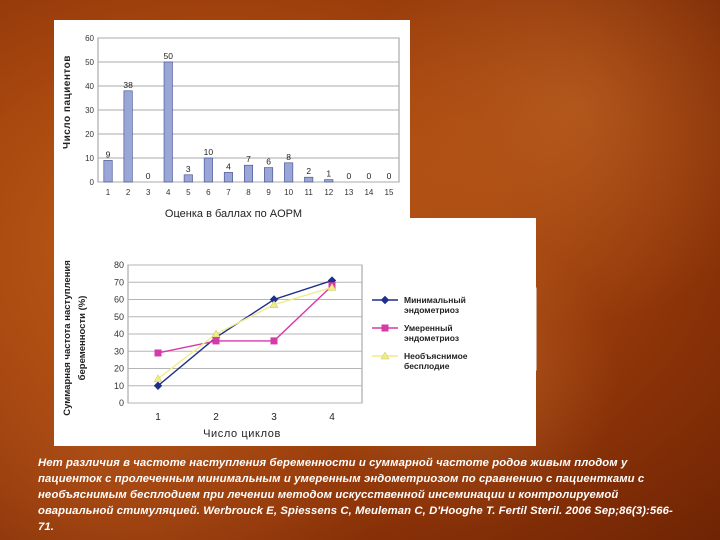 The height and width of the screenshot is (540, 720). Describe the element at coordinates (428, 328) in the screenshot. I see `legend-label-line1: Умеренный` at that location.